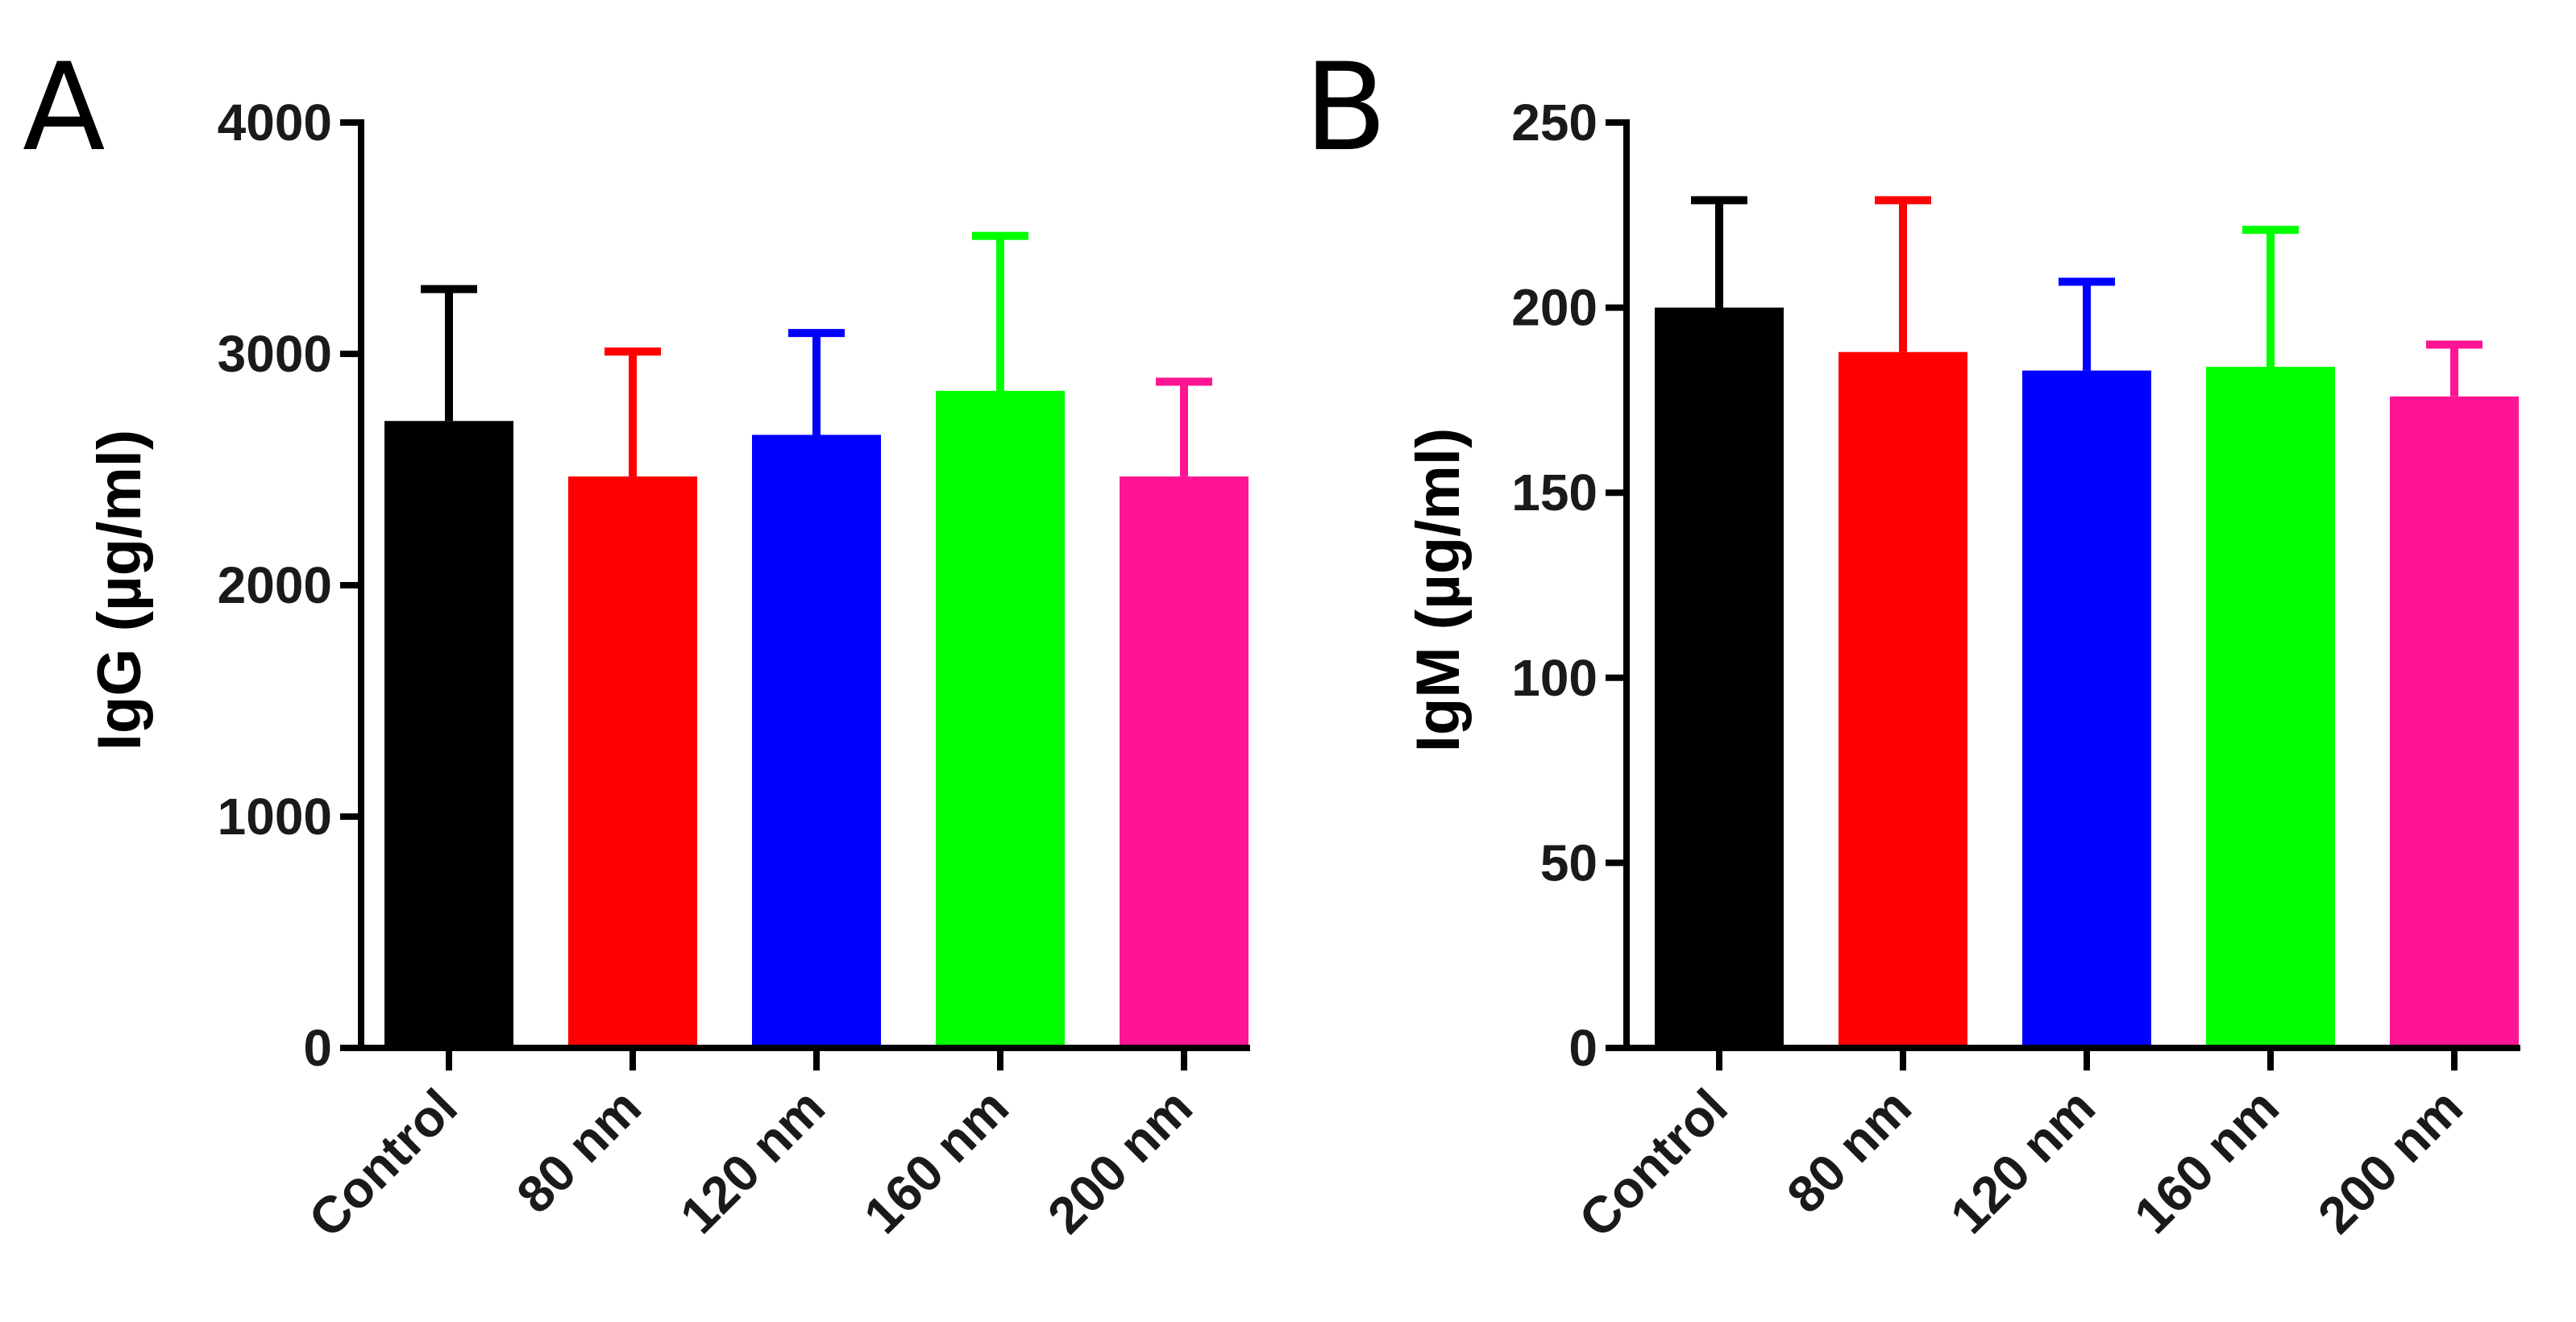 The height and width of the screenshot is (1322, 2576). What do you see at coordinates (1583, 1048) in the screenshot?
I see `panel-b-y-tick-label: 0` at bounding box center [1583, 1048].